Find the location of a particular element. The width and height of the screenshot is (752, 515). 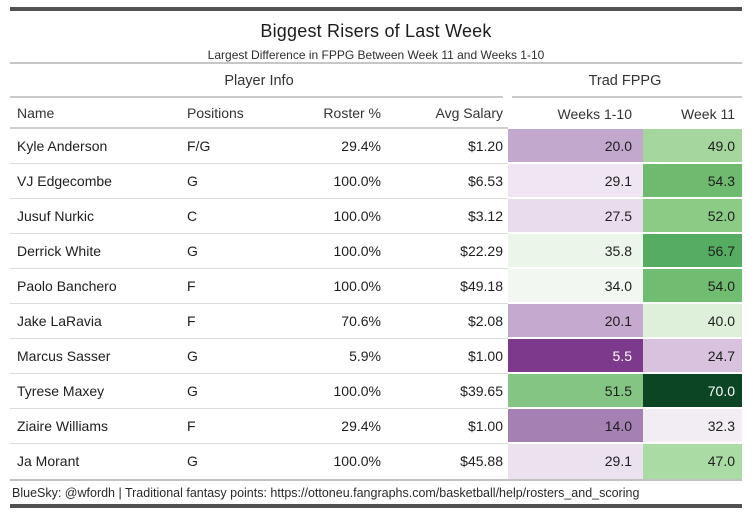

player-name-cell: Ja Morant is located at coordinates (48, 461).